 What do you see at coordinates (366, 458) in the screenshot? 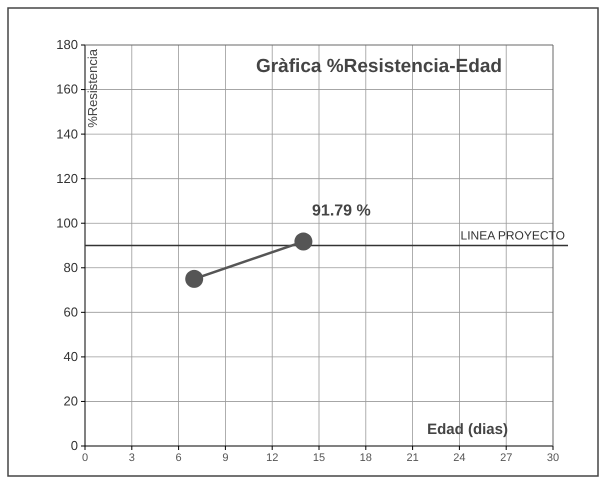
I see `x-tick-label: 18` at bounding box center [366, 458].